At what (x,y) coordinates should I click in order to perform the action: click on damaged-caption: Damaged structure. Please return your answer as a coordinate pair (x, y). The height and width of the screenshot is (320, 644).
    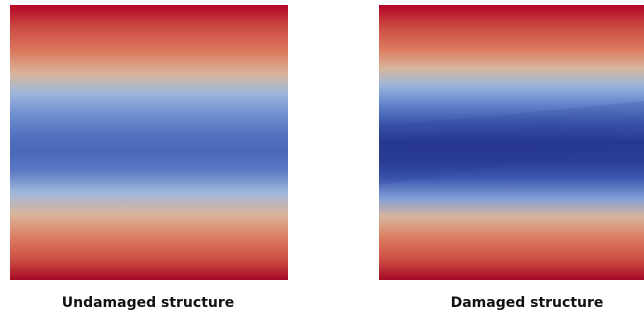
    Looking at the image, I should click on (527, 303).